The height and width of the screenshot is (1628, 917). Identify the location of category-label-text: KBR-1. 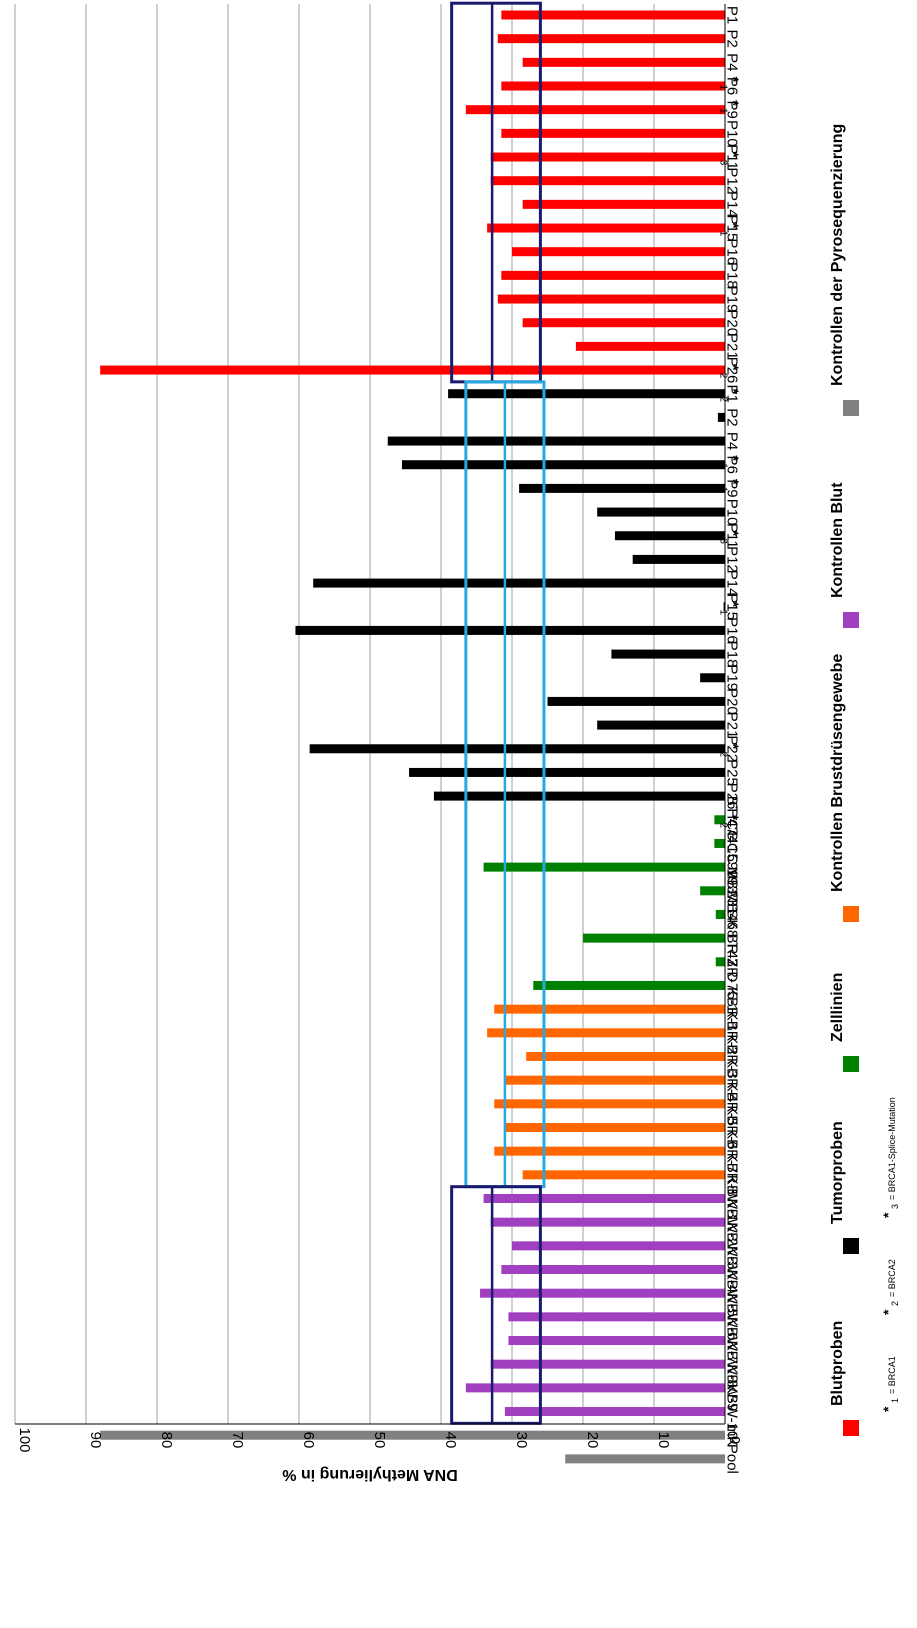
(732, 1009).